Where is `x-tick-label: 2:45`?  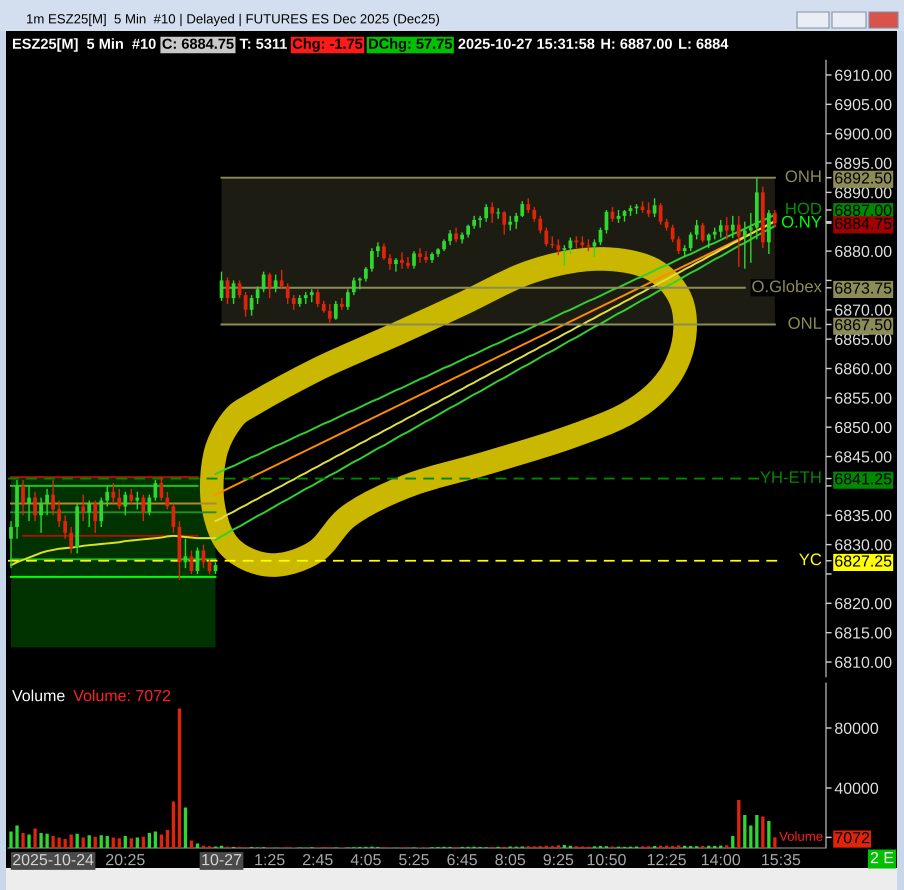
x-tick-label: 2:45 is located at coordinates (318, 860).